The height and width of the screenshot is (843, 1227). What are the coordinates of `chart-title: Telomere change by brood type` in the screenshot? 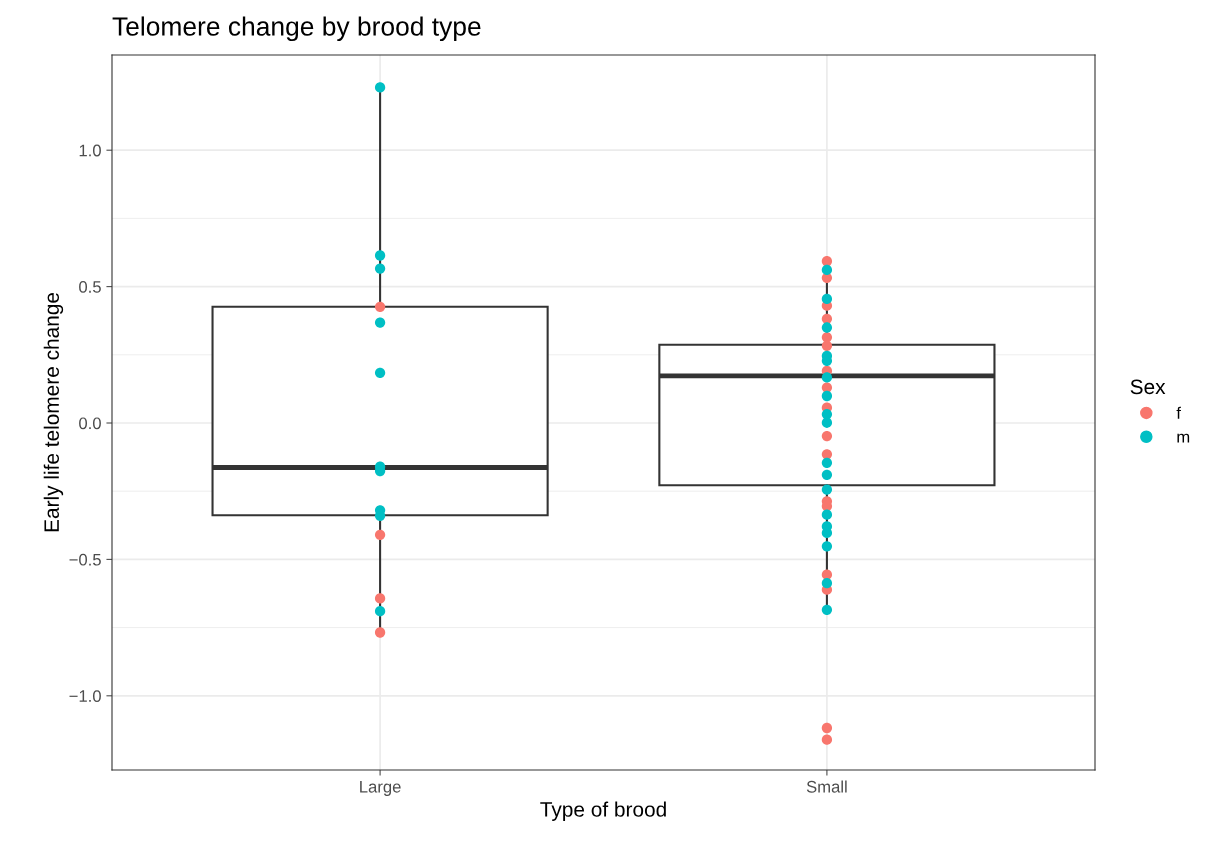 It's located at (296, 29).